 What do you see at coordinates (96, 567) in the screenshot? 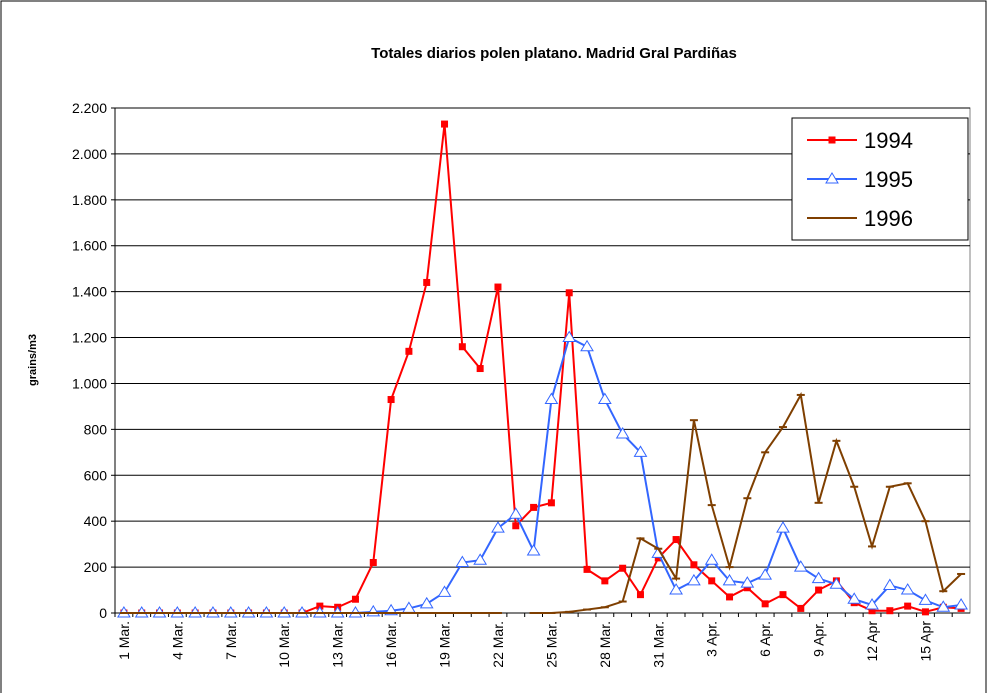
I see `y-tick-label: 200` at bounding box center [96, 567].